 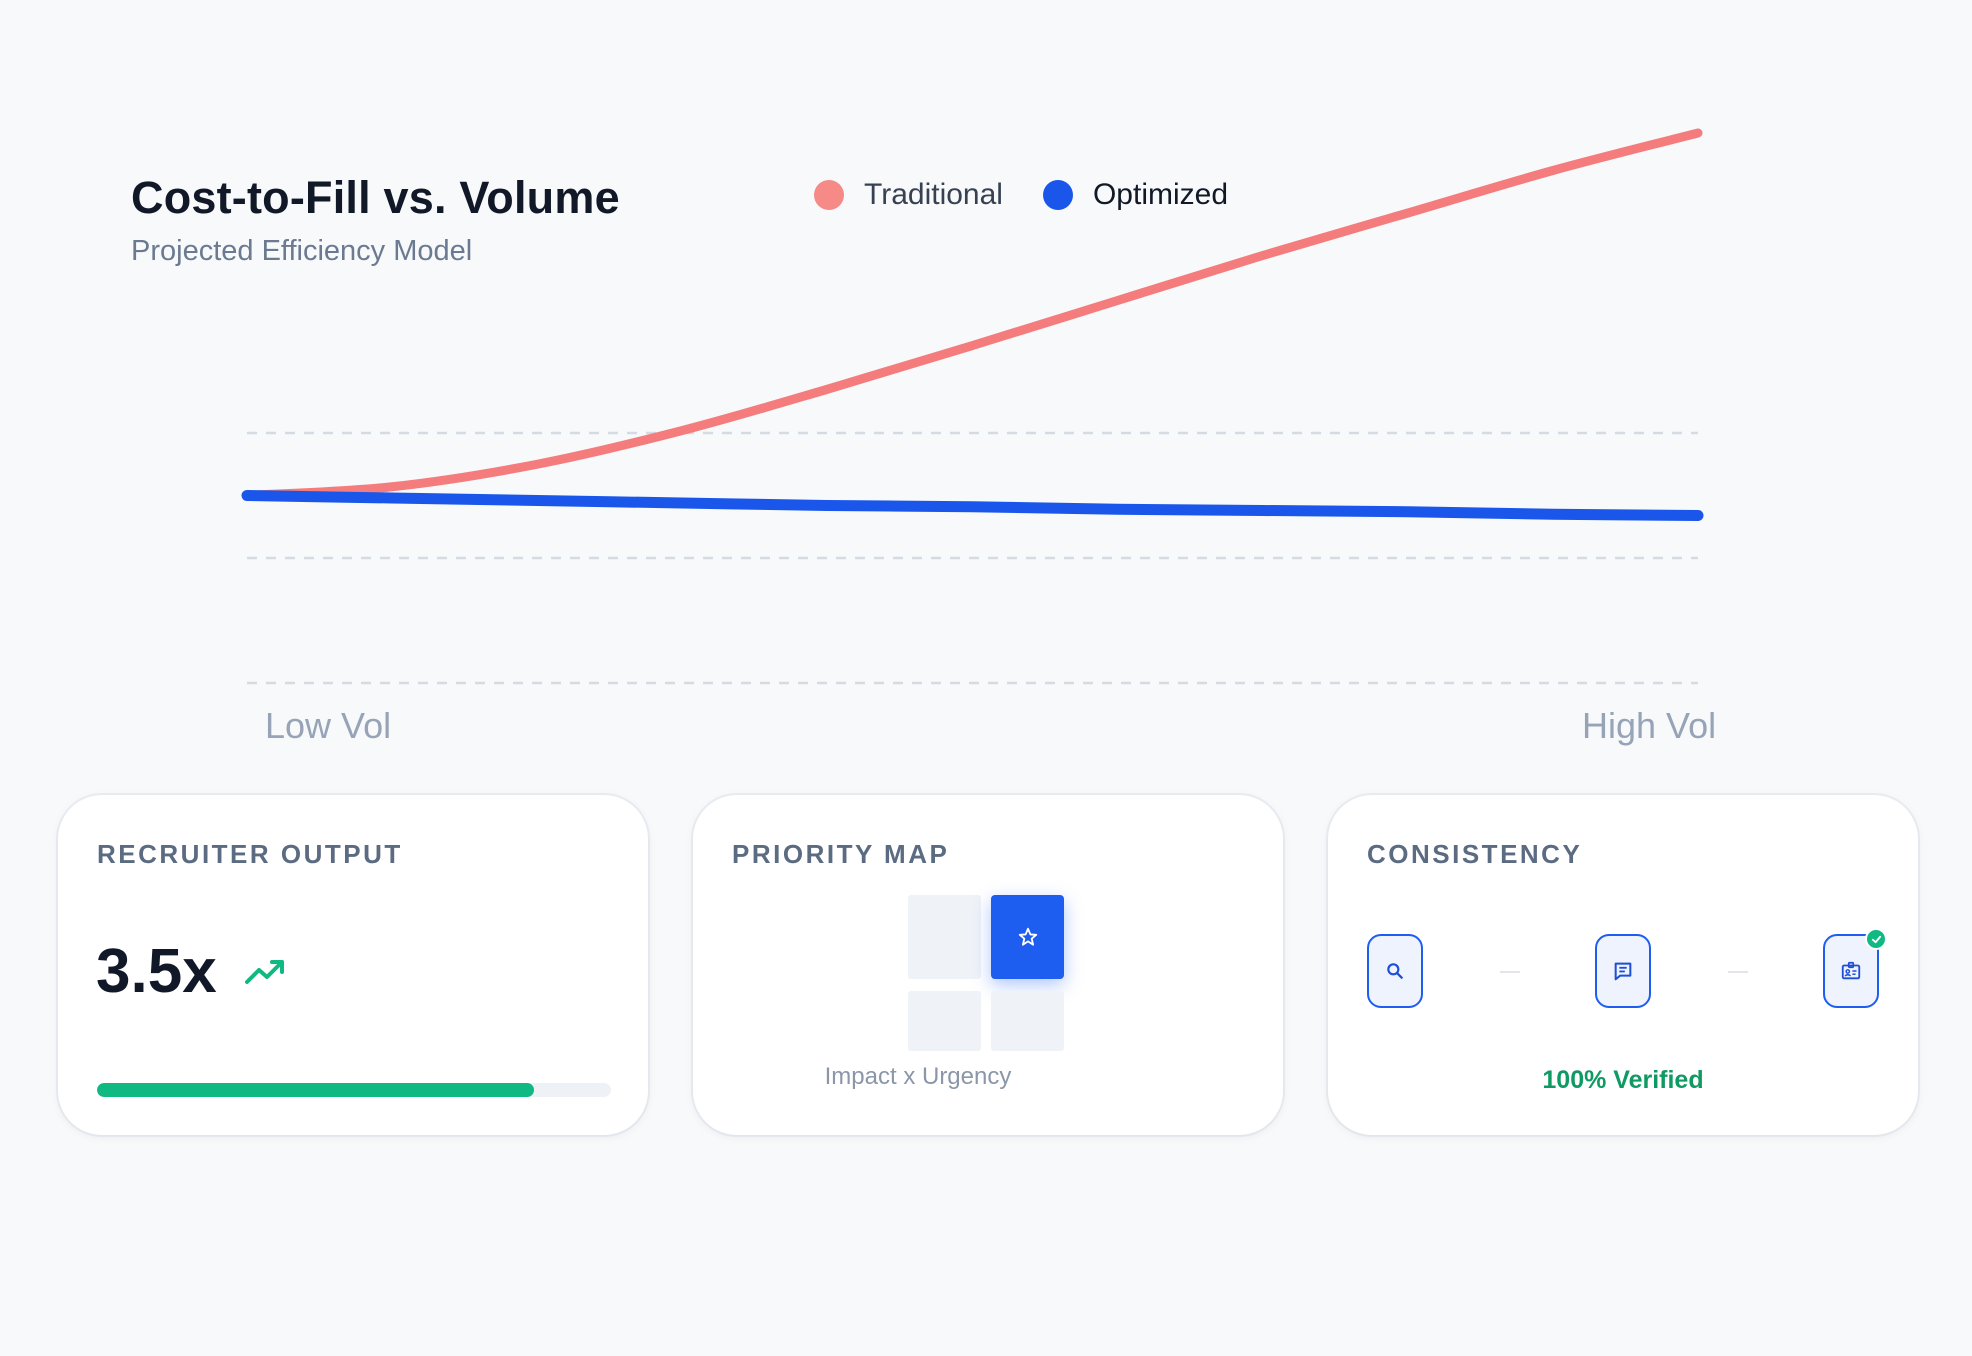 What do you see at coordinates (302, 251) in the screenshot?
I see `chart-subtitle: Projected Efficiency Model` at bounding box center [302, 251].